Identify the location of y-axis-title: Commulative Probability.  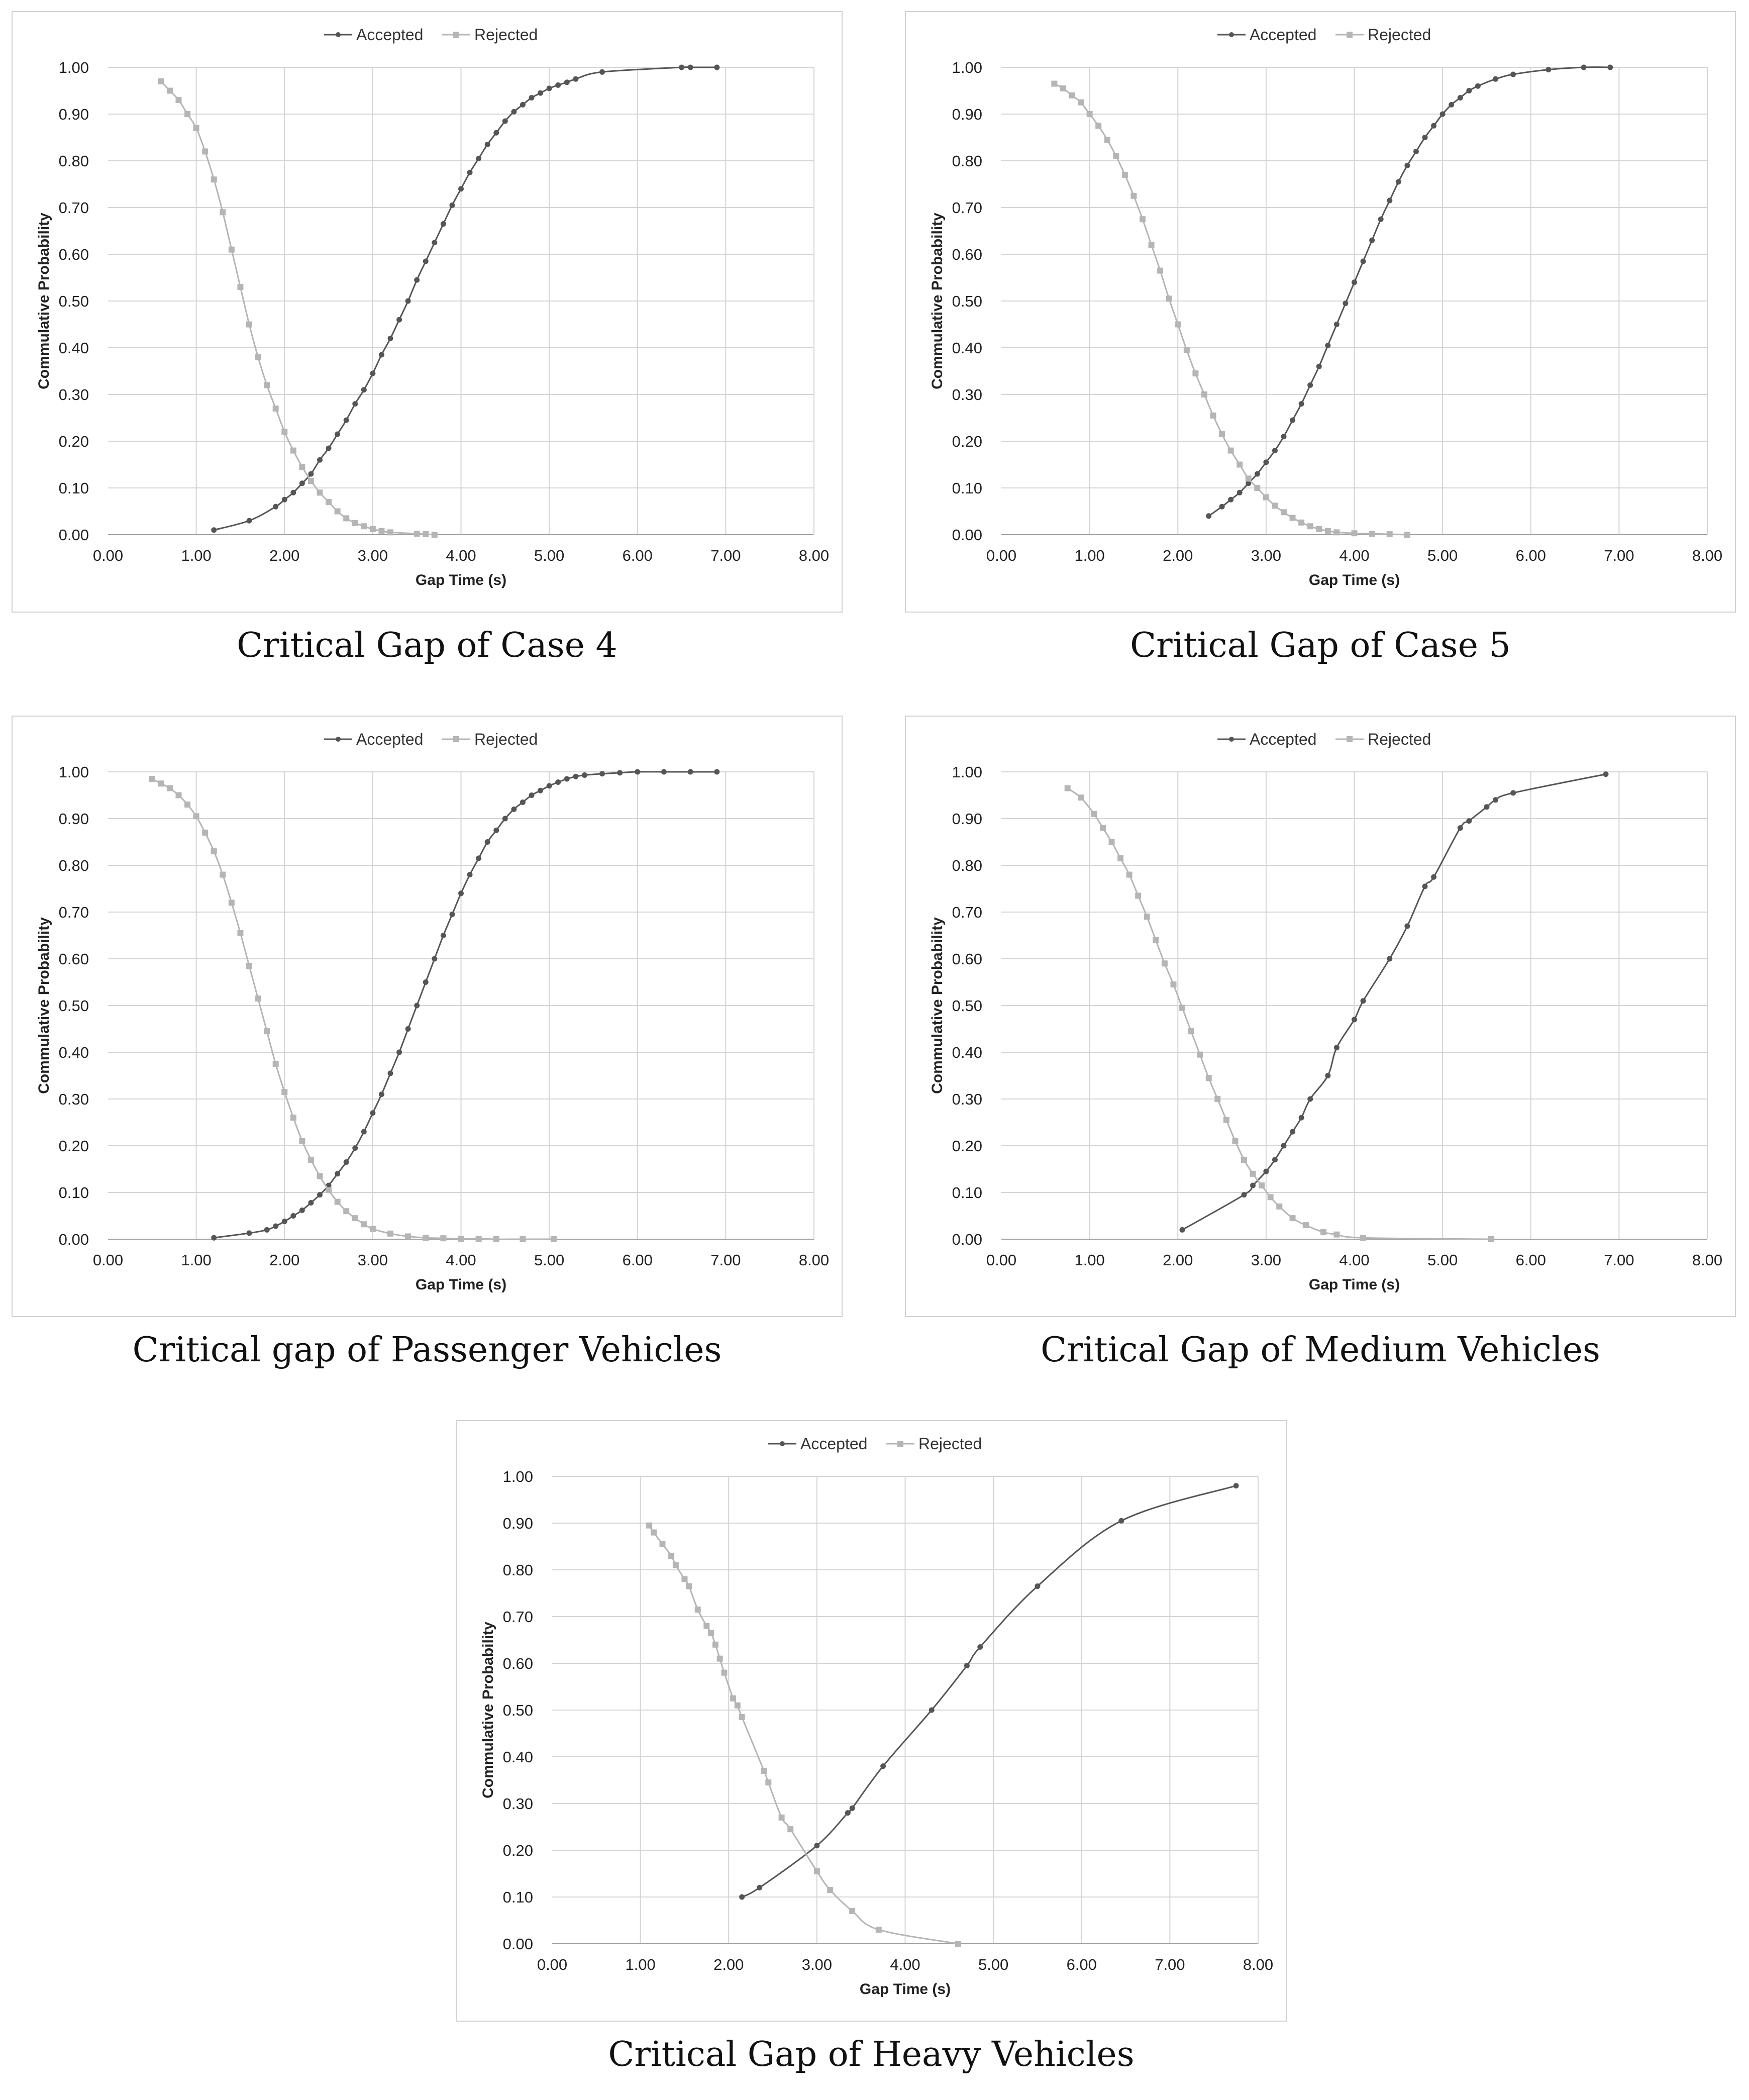
(44, 301).